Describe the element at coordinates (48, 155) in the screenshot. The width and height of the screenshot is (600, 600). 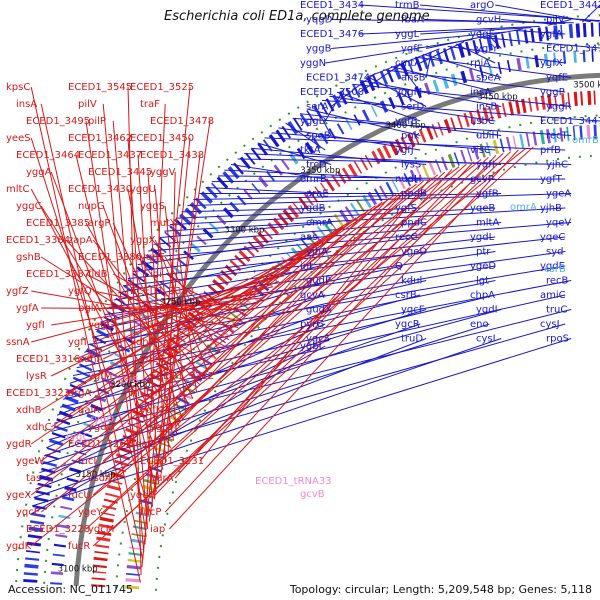
I see `gene-label: ECED1_3464` at that location.